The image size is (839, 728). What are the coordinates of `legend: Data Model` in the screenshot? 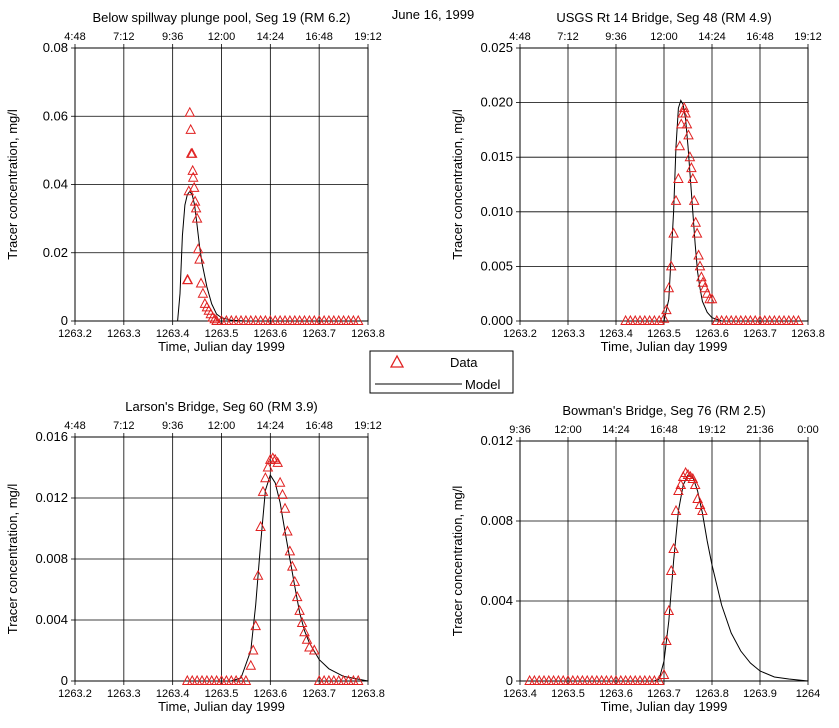 It's located at (441, 372).